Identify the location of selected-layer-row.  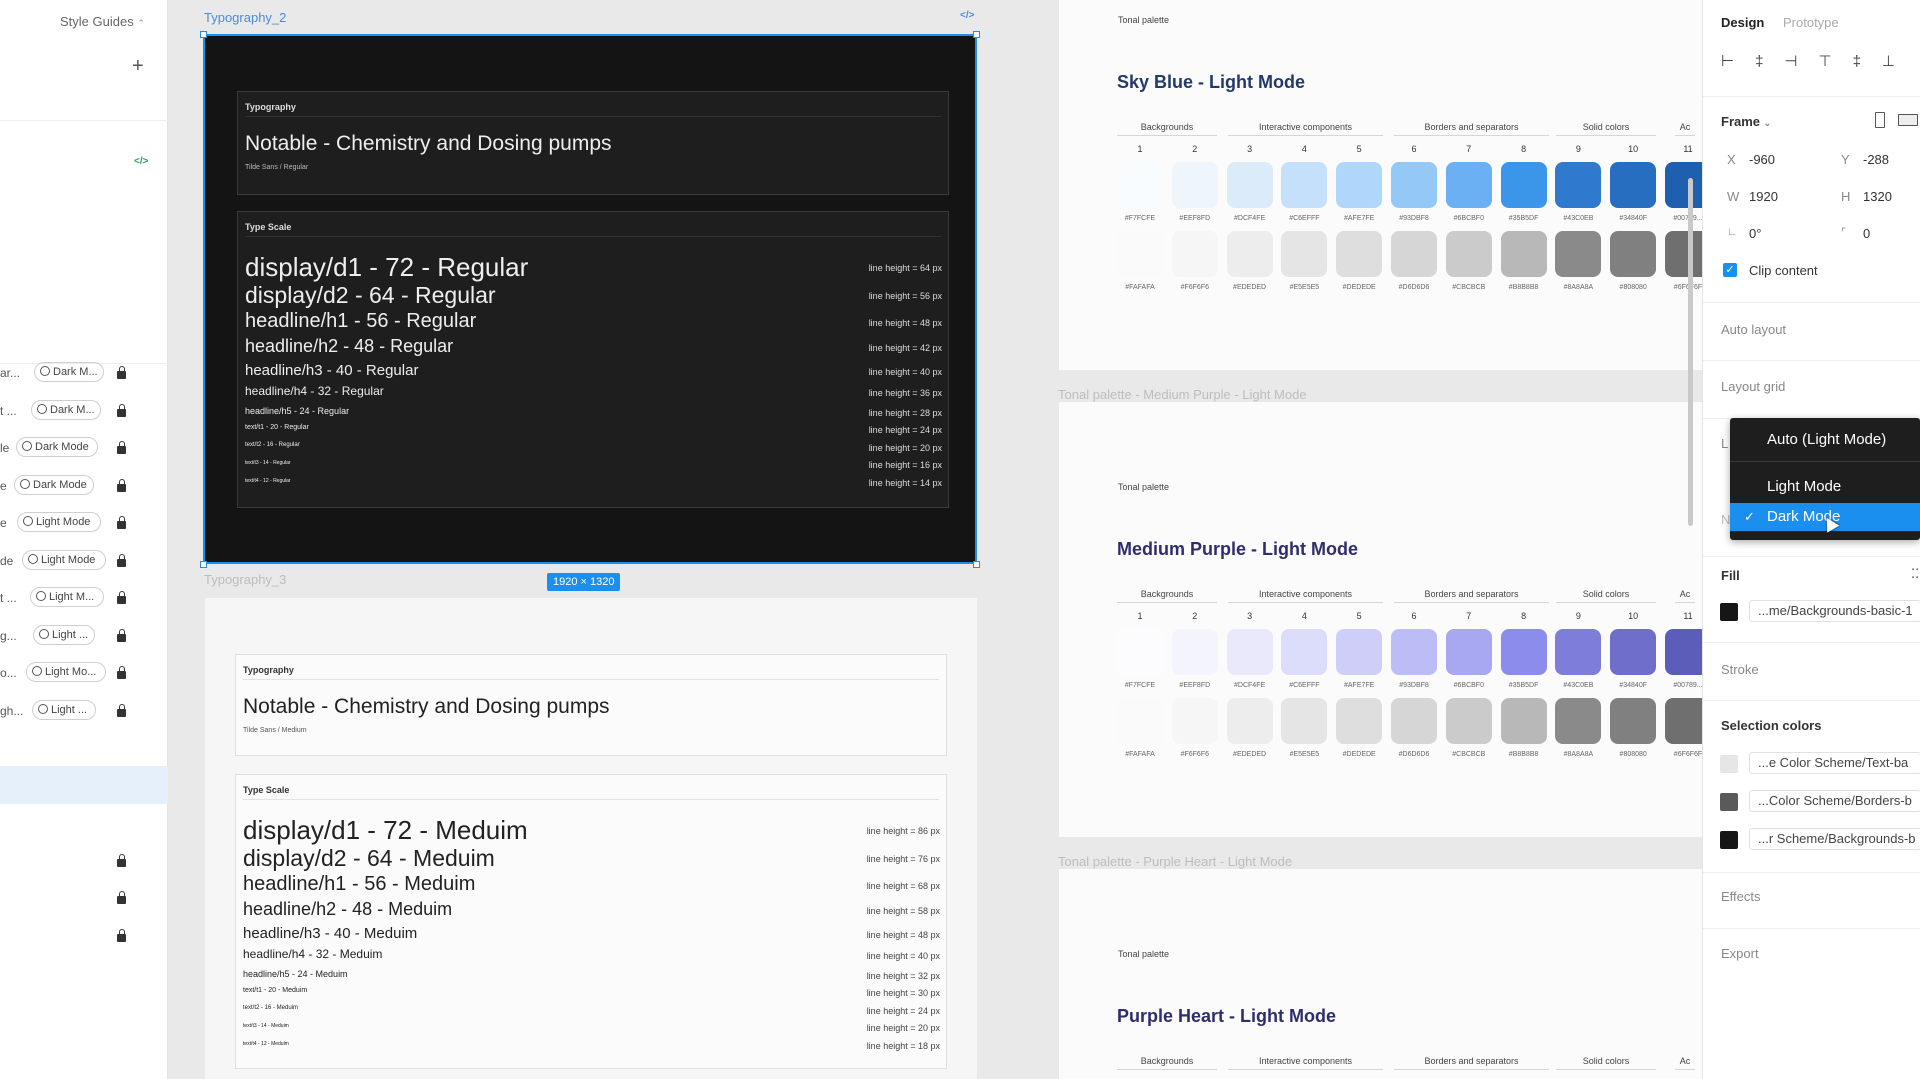
(84, 785).